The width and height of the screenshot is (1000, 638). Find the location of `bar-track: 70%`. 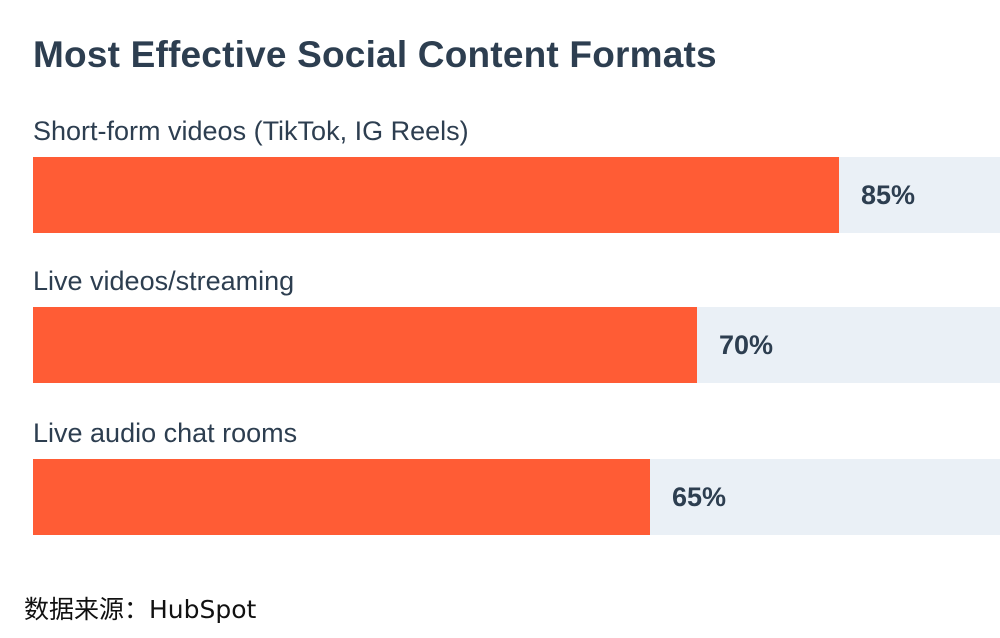

bar-track: 70% is located at coordinates (516, 345).